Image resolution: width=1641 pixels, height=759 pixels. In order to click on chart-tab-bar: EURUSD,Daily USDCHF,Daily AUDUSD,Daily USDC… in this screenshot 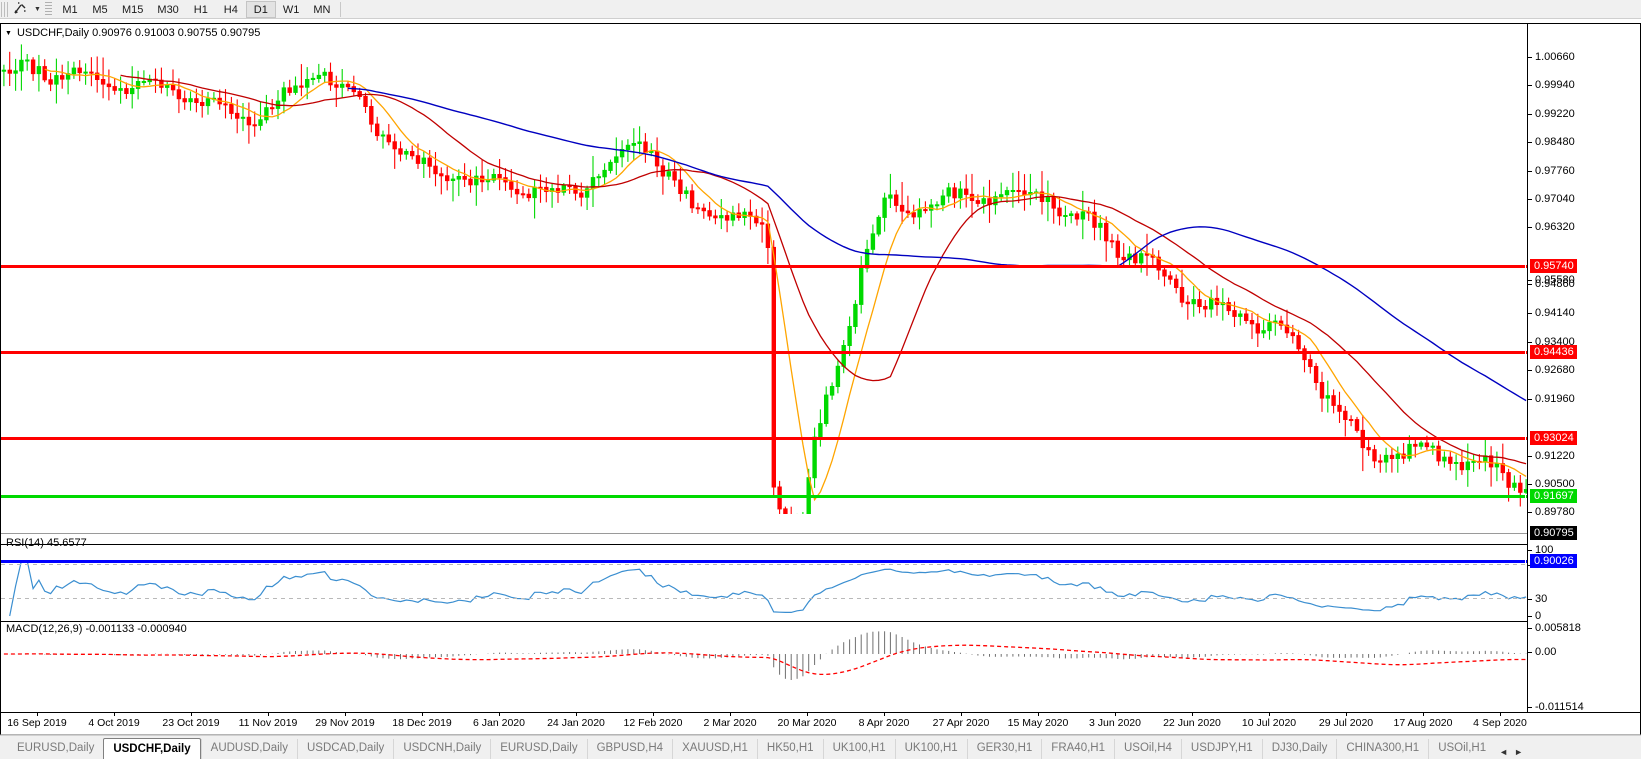, I will do `click(820, 747)`.